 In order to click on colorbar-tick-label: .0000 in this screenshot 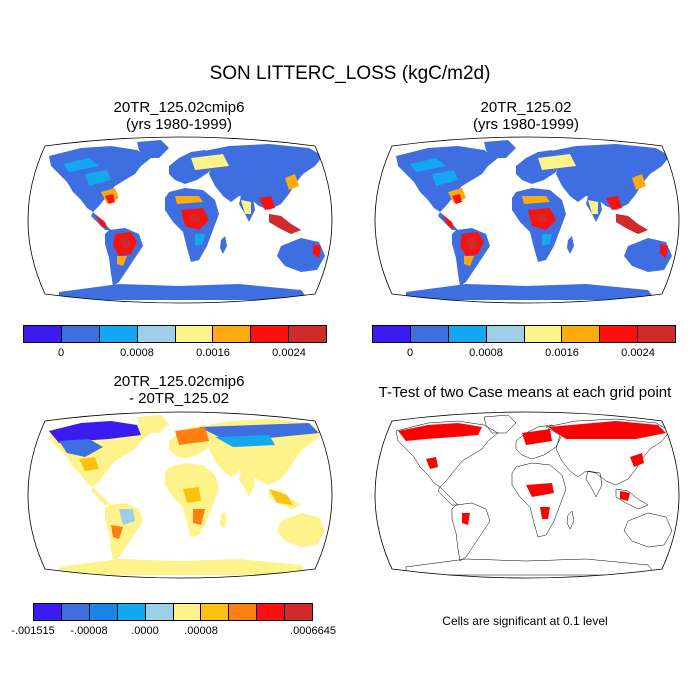, I will do `click(145, 631)`.